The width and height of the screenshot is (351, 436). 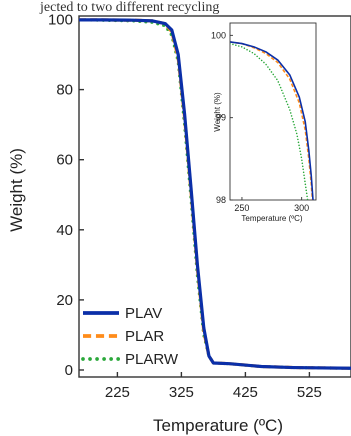 What do you see at coordinates (64, 230) in the screenshot?
I see `y-tick-label: 40` at bounding box center [64, 230].